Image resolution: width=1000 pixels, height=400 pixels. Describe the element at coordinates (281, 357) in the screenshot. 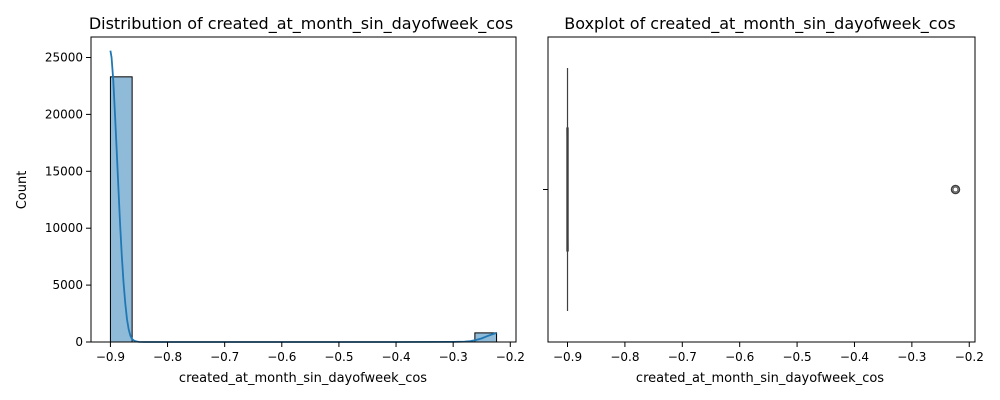

I see `histogram-x-tick-label: −0.6` at that location.